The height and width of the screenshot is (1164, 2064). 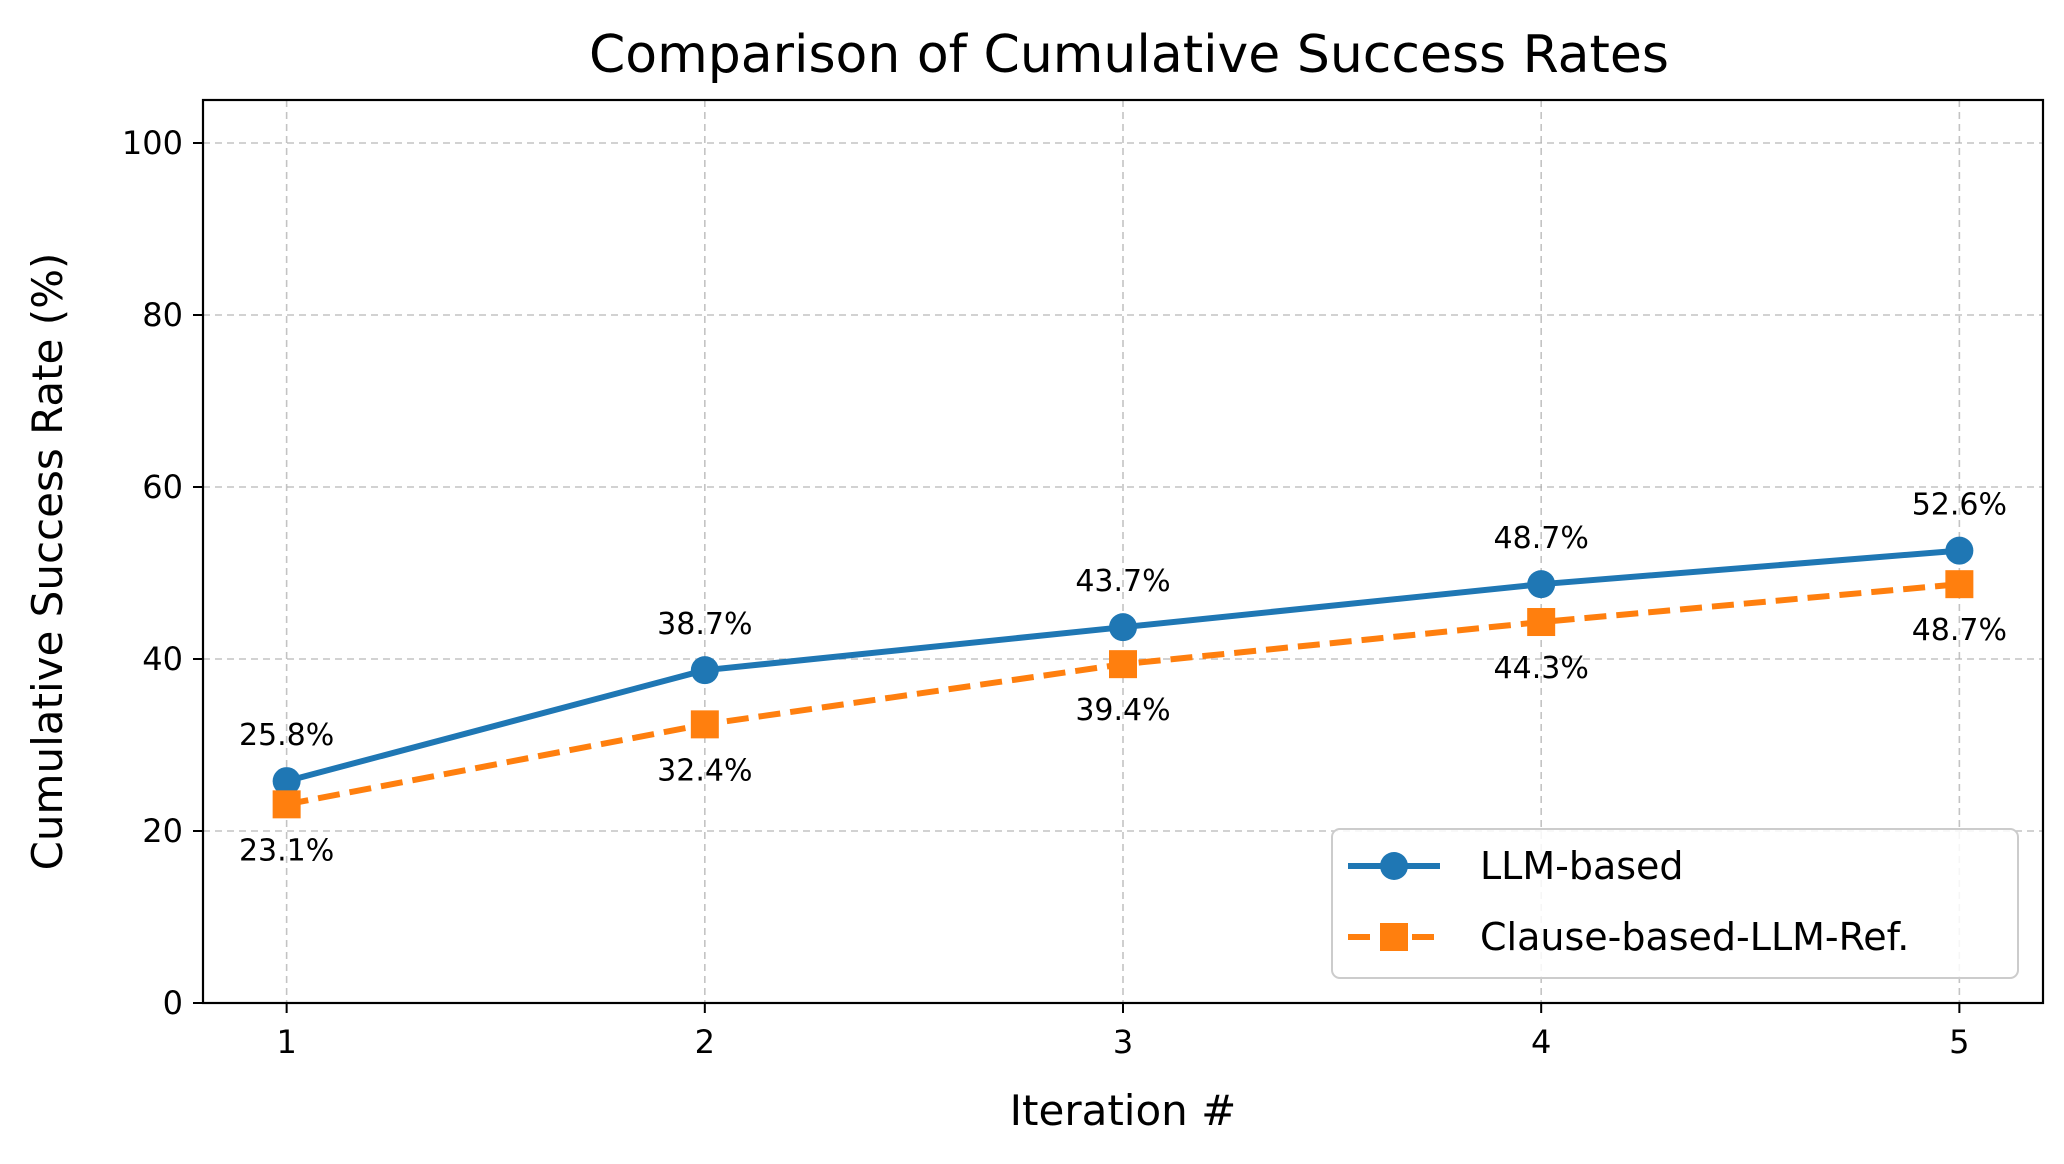 What do you see at coordinates (1122, 581) in the screenshot?
I see `llm-based-data-label: 43.7%` at bounding box center [1122, 581].